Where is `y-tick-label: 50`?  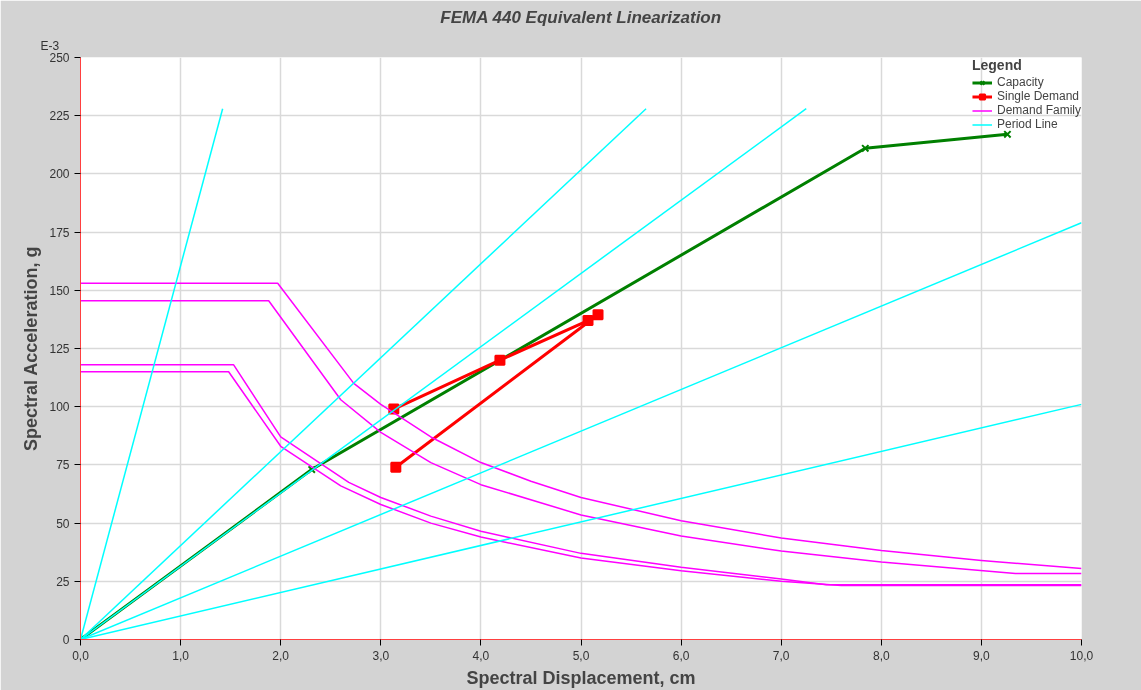
y-tick-label: 50 is located at coordinates (63, 523).